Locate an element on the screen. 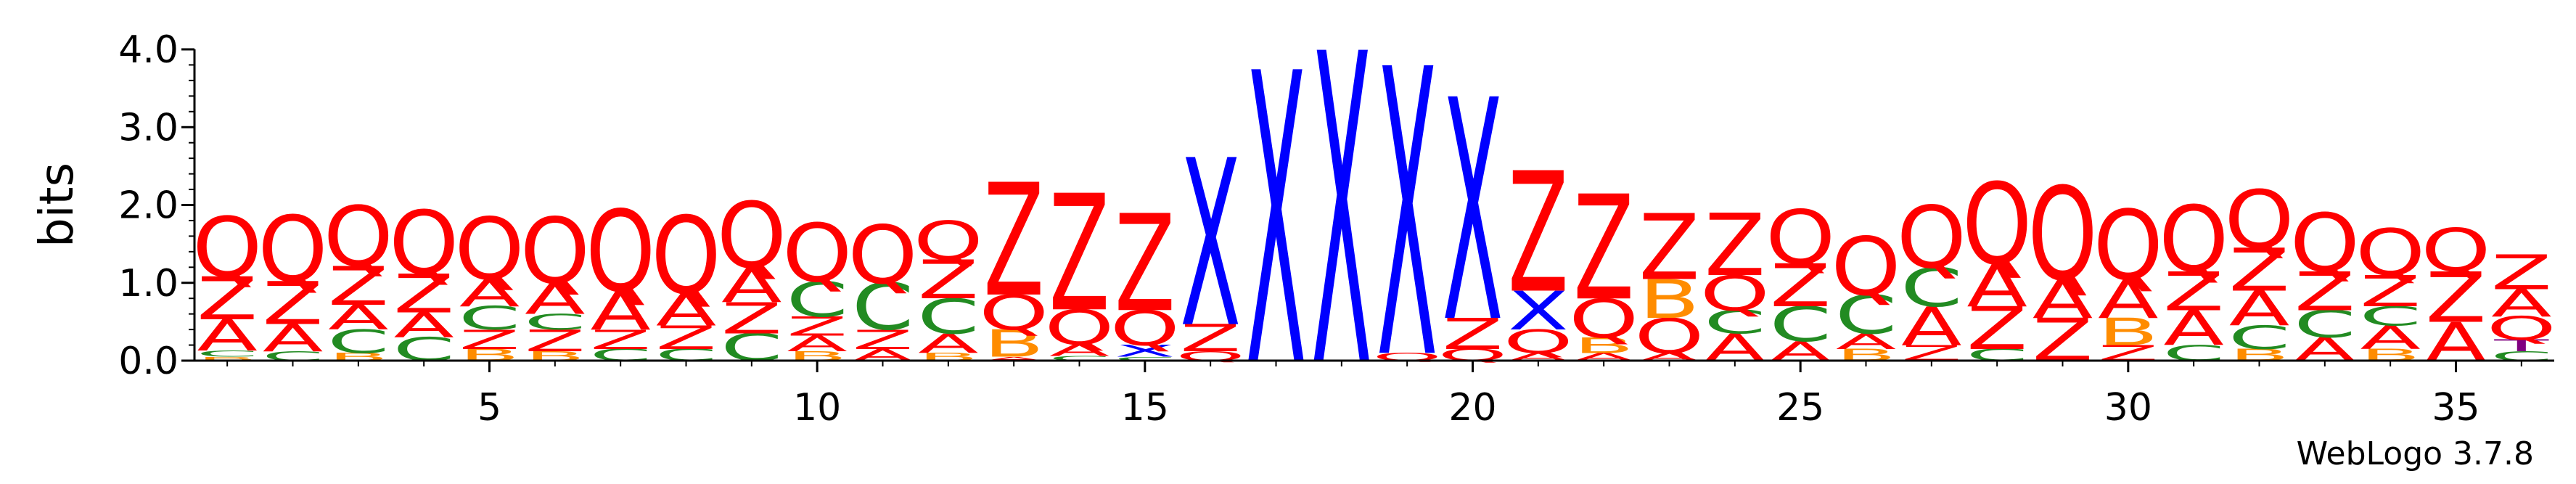 This screenshot has height=484, width=2576. logo-letter-t: T is located at coordinates (2521, 346).